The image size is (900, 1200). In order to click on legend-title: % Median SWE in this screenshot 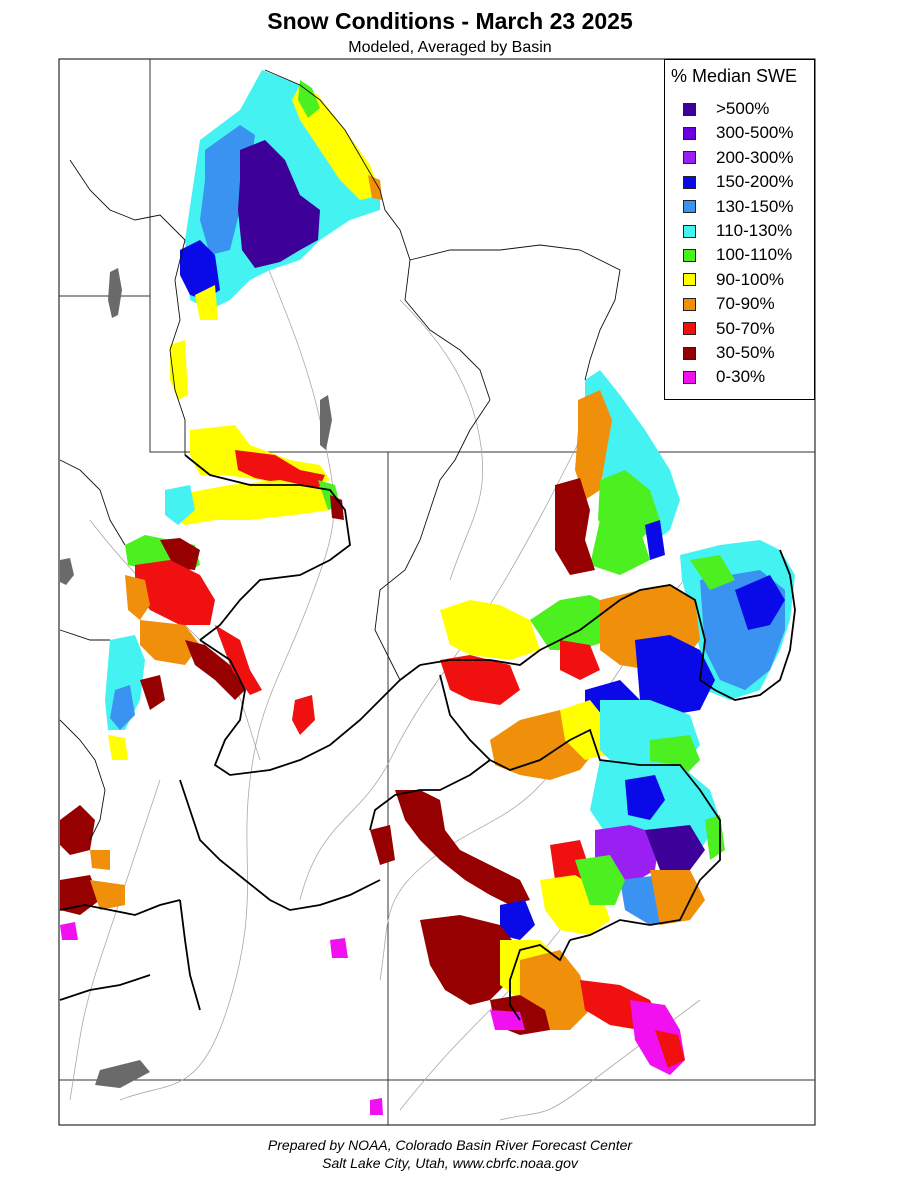, I will do `click(734, 76)`.